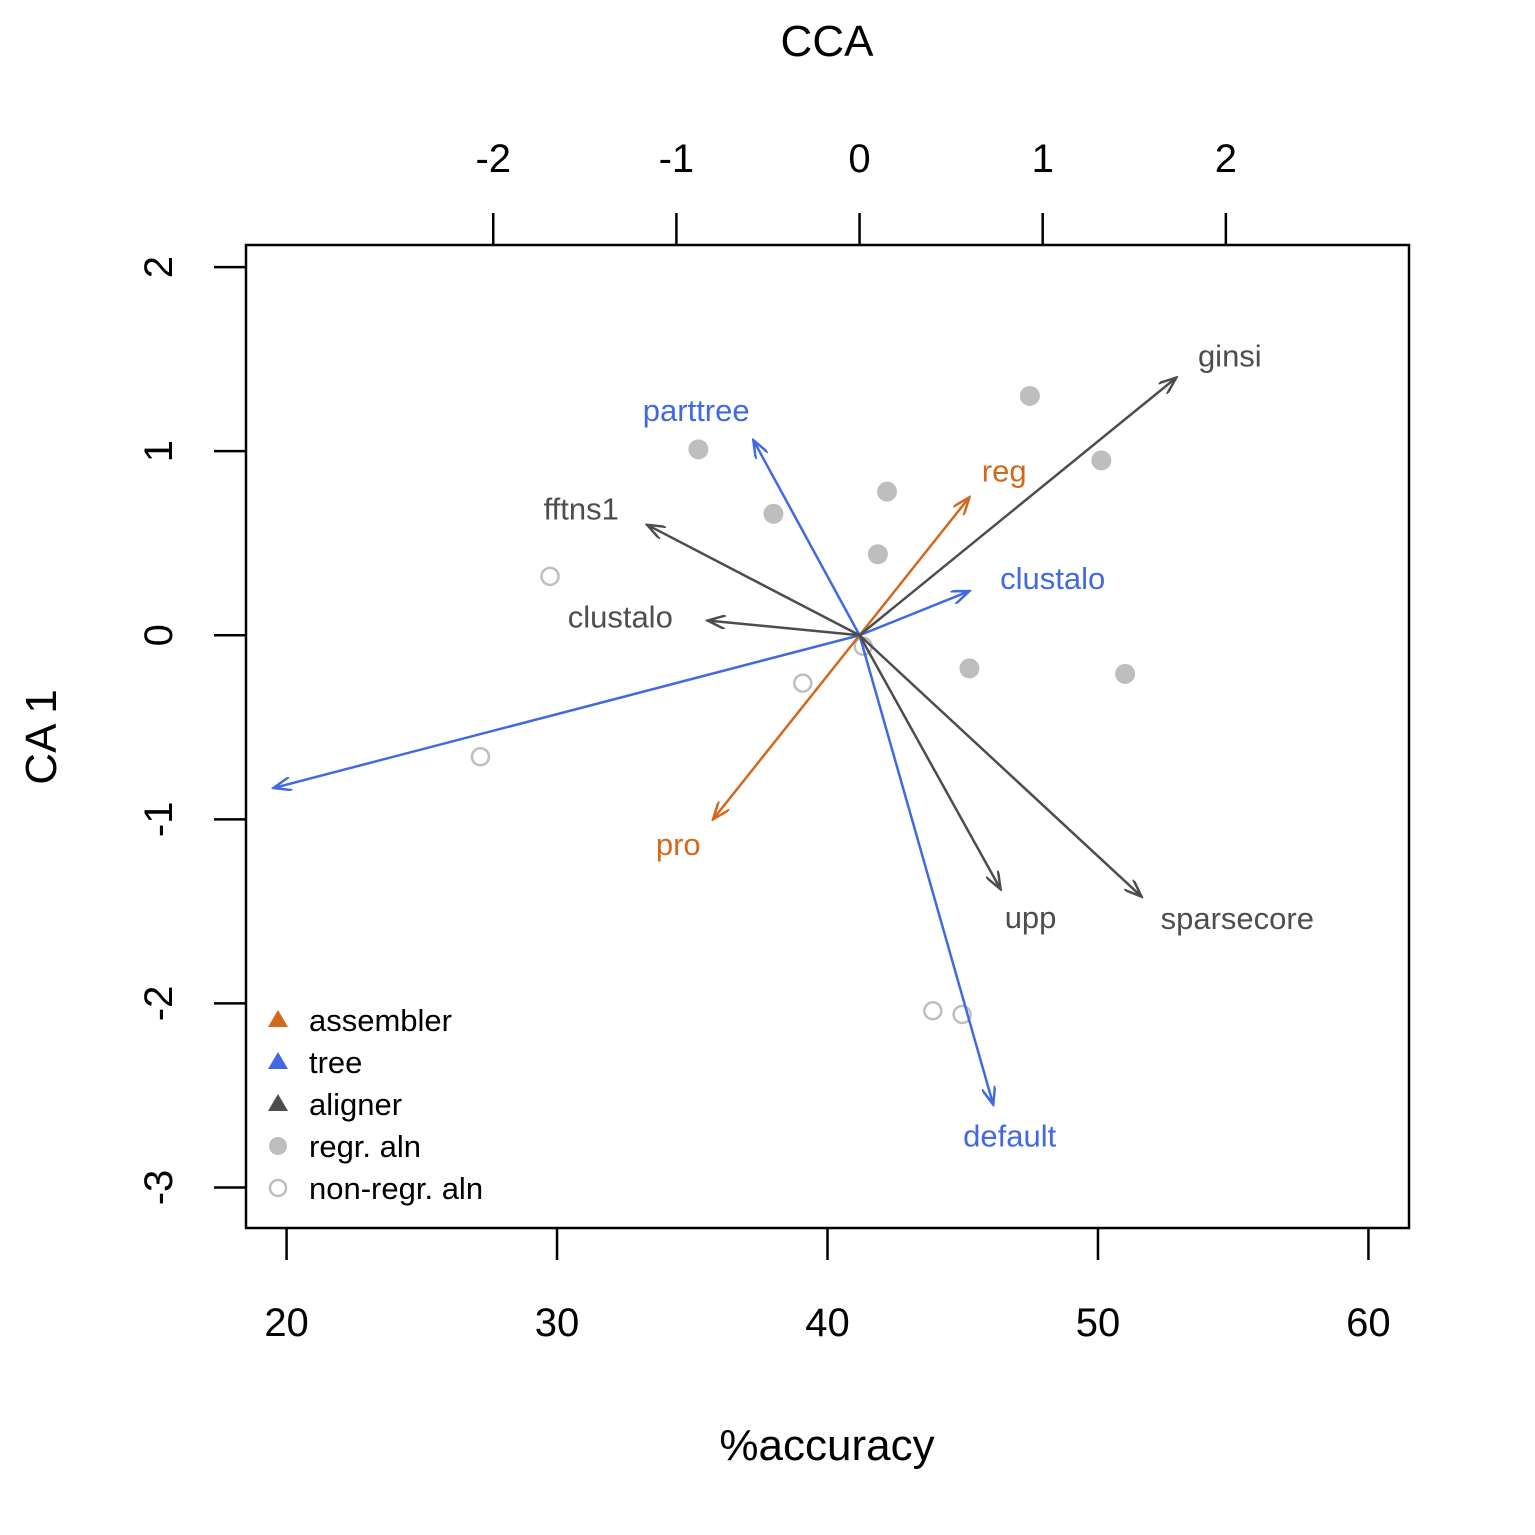 This screenshot has height=1535, width=1535. Describe the element at coordinates (159, 1004) in the screenshot. I see `y-left-tick-label: -2` at that location.